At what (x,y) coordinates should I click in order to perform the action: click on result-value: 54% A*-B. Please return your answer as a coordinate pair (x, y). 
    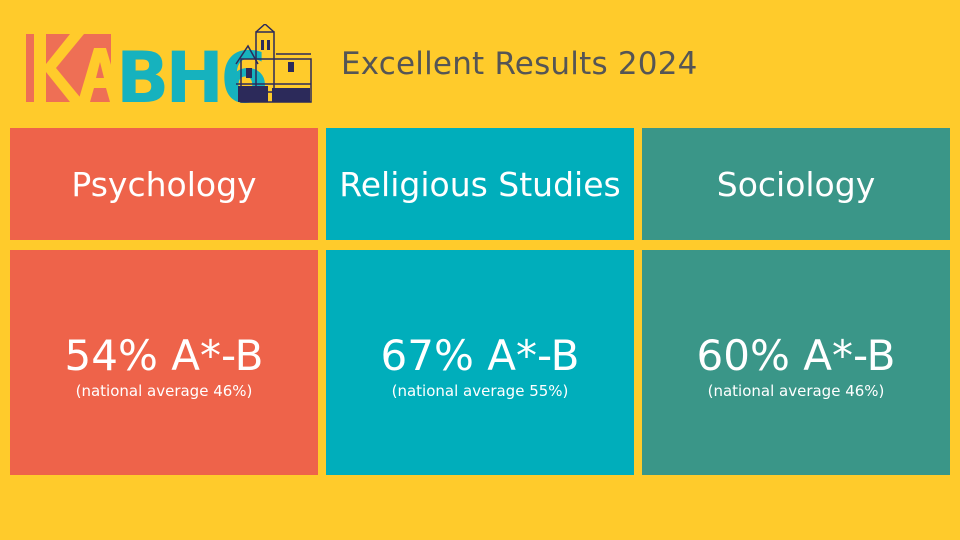
    Looking at the image, I should click on (164, 356).